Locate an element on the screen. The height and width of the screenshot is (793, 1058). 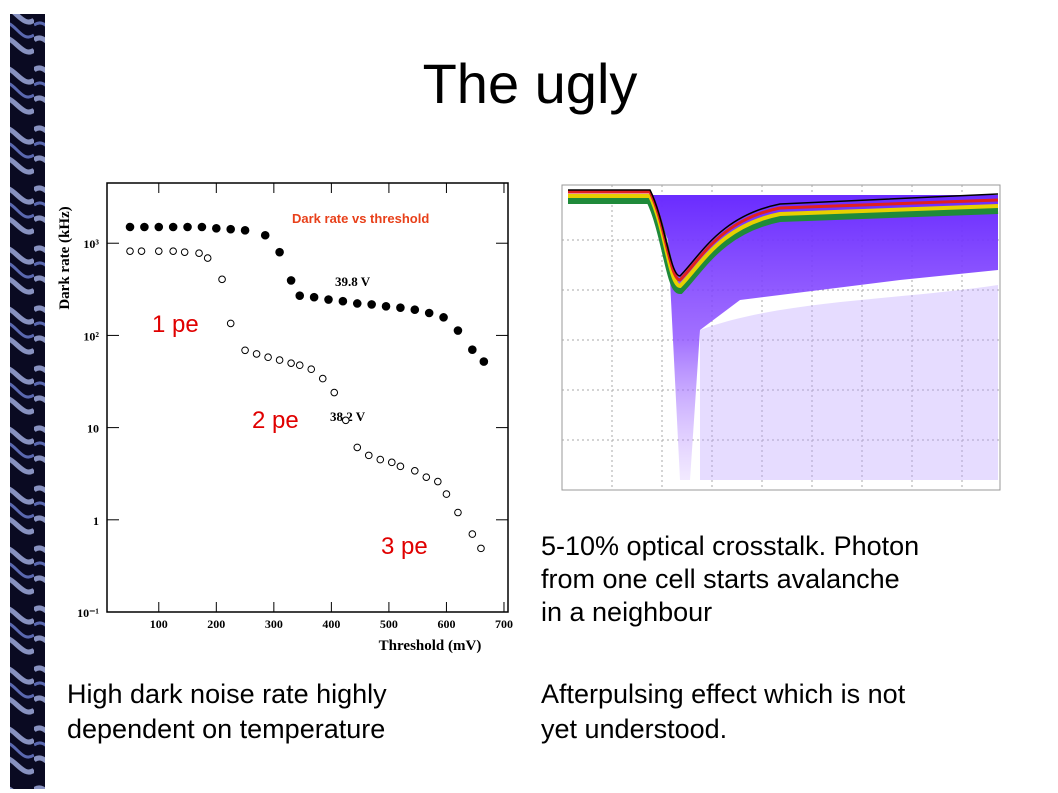
body-text: dependent on temperature is located at coordinates (226, 729).